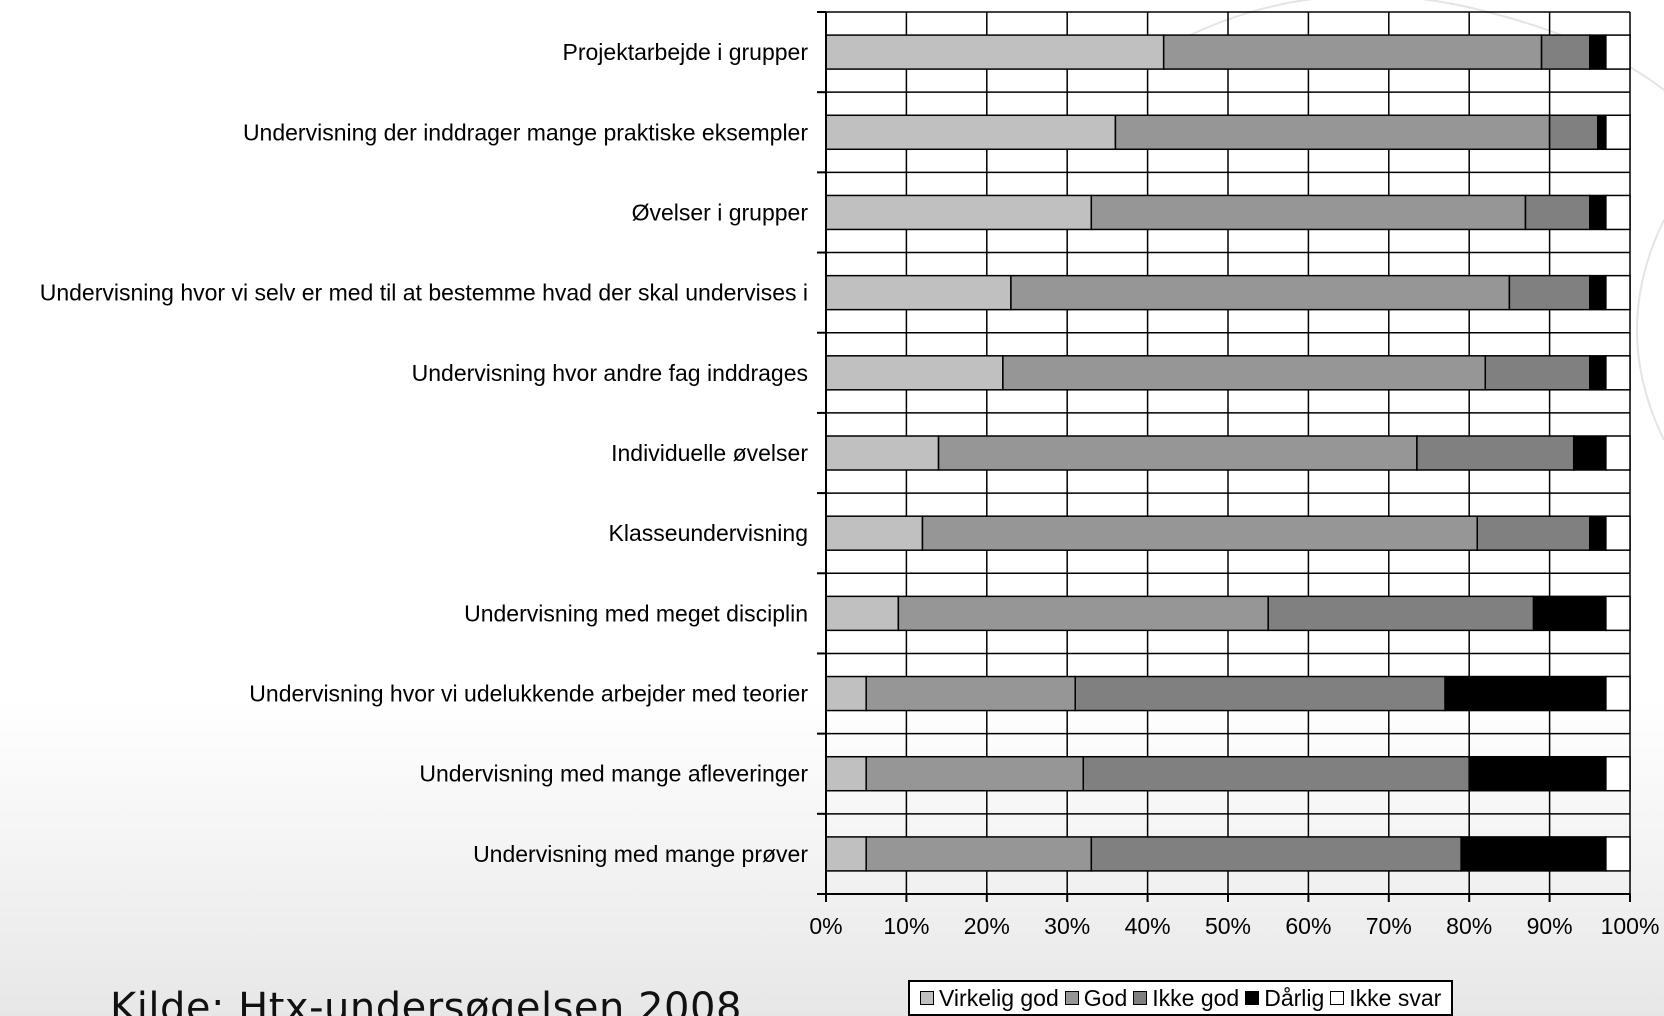 This screenshot has height=1016, width=1664. What do you see at coordinates (1228, 926) in the screenshot?
I see `x-tick-label: 50%` at bounding box center [1228, 926].